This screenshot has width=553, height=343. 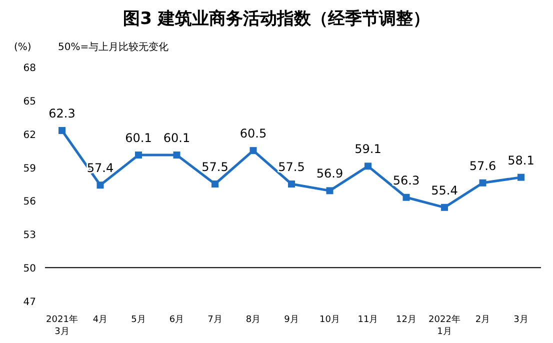 I want to click on x-tick-label: 3月, so click(x=521, y=320).